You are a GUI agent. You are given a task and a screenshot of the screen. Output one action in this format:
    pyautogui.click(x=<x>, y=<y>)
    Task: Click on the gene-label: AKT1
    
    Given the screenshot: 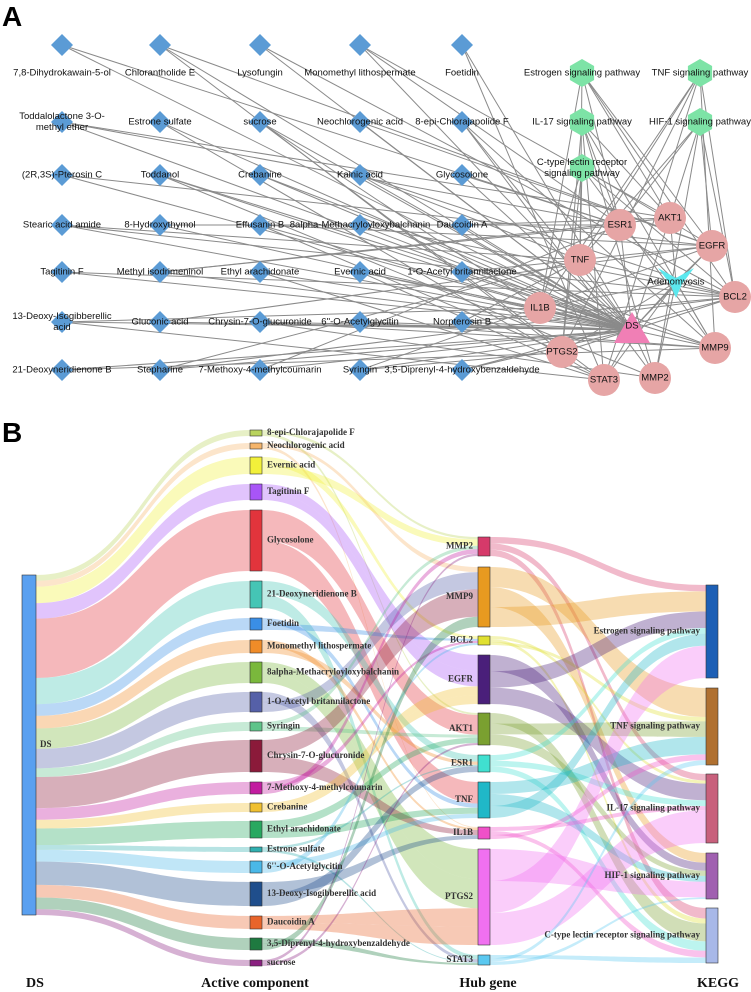 What is the action you would take?
    pyautogui.click(x=461, y=728)
    